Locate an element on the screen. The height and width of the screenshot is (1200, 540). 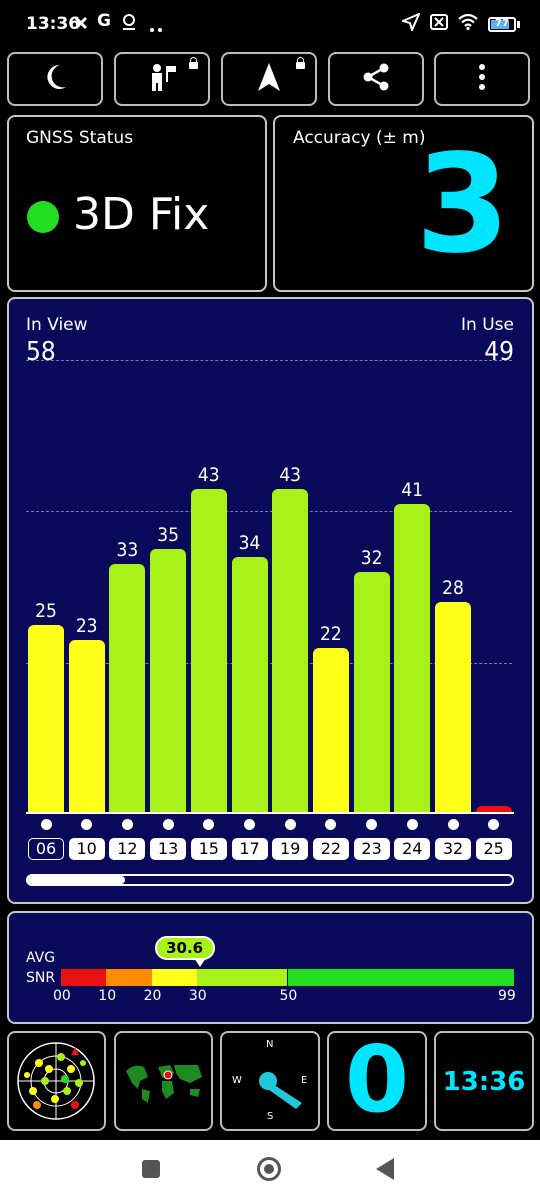
in-use-count: 49 is located at coordinates (499, 352).